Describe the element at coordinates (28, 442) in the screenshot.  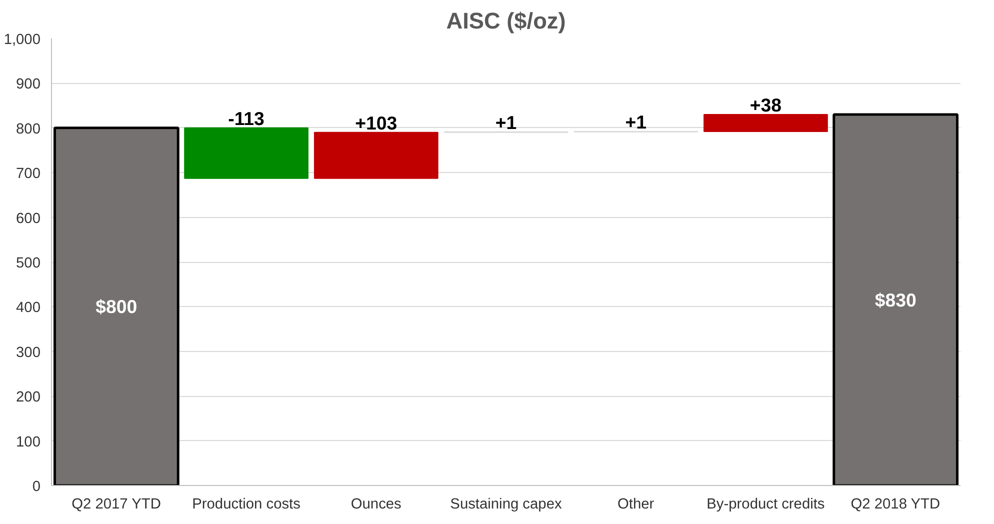
I see `y-tick-label: 100` at that location.